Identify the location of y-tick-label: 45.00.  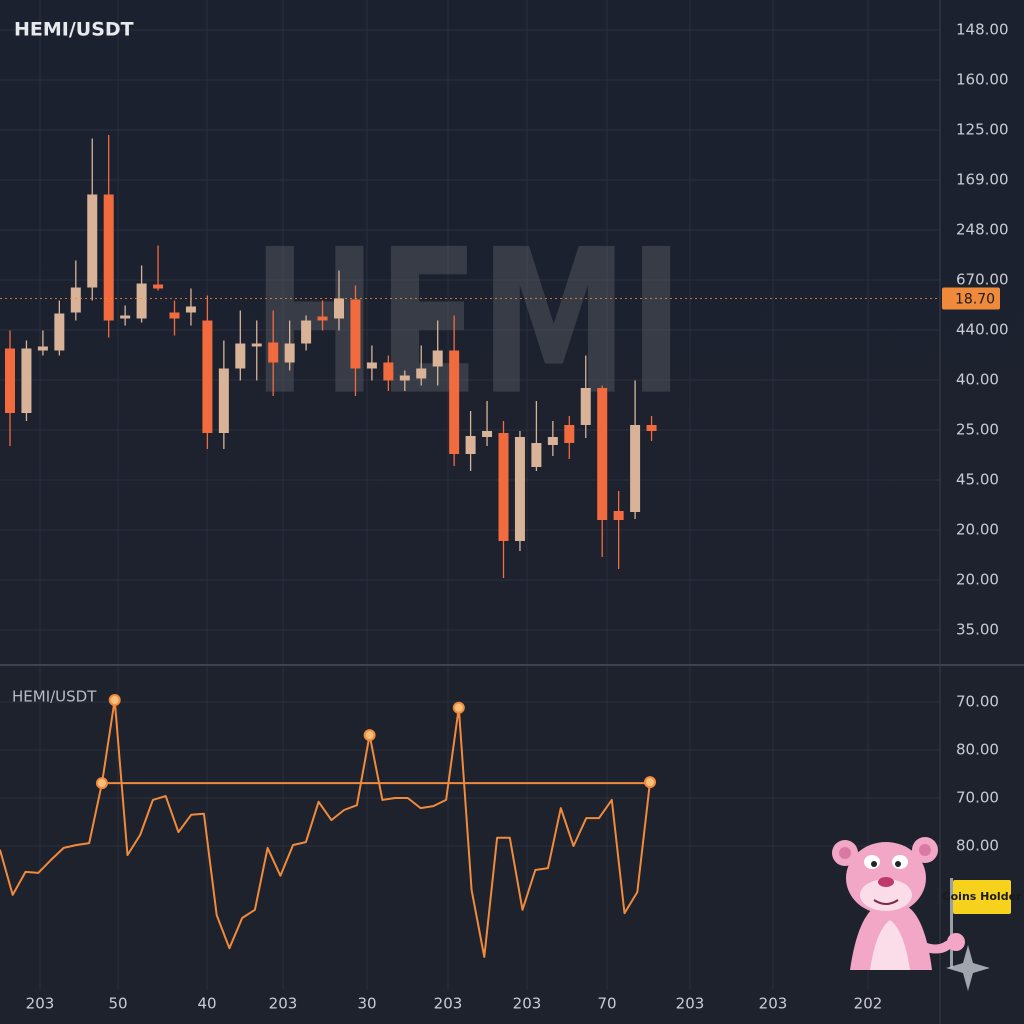
(977, 480).